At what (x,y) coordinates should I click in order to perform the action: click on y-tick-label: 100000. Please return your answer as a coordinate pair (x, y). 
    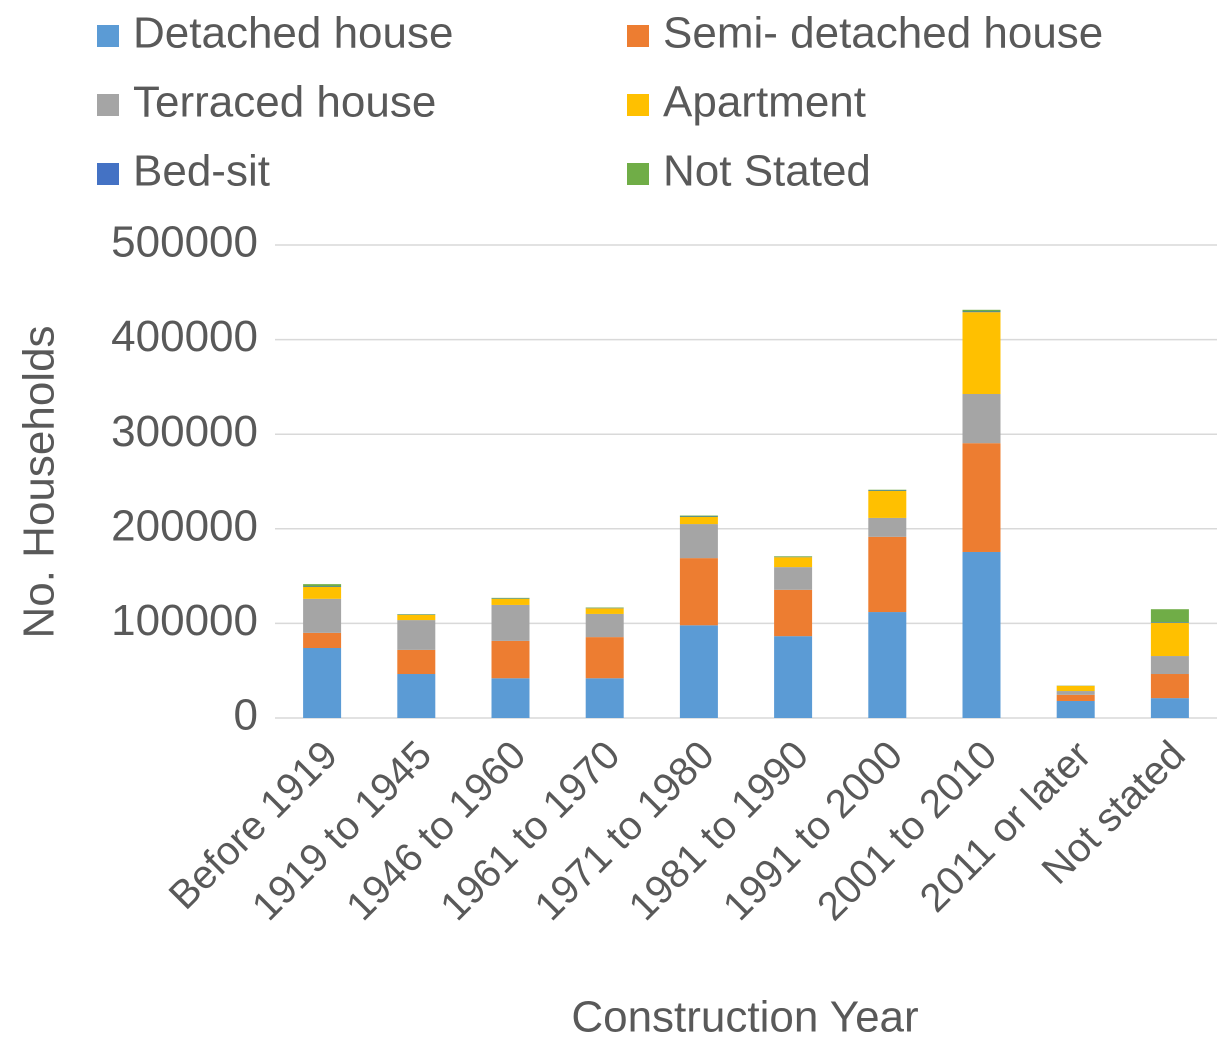
    Looking at the image, I should click on (184, 620).